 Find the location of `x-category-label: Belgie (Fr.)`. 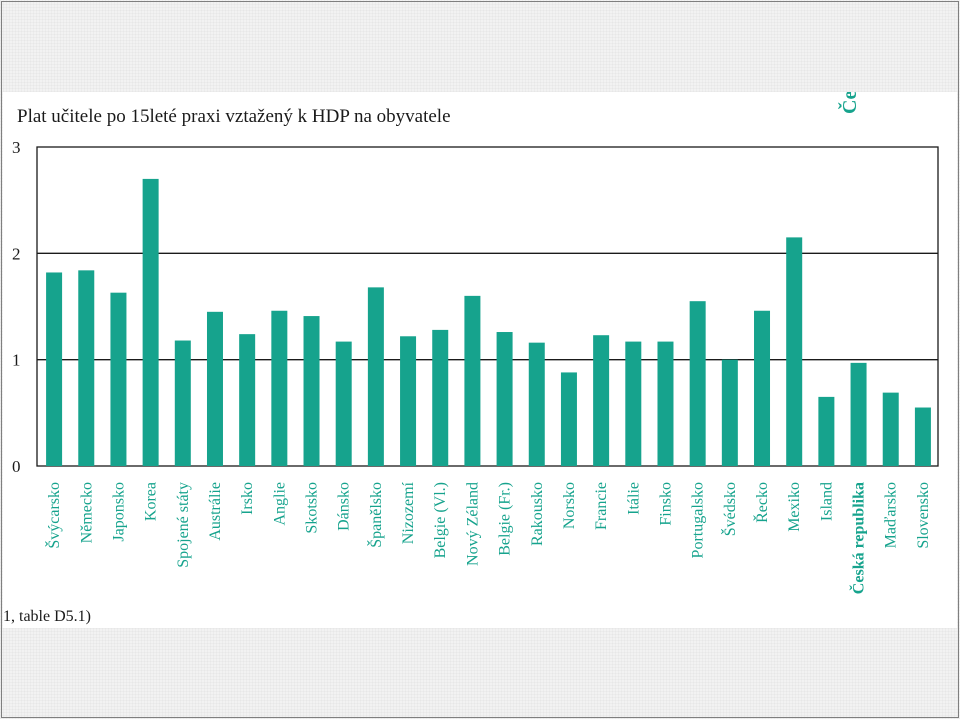

x-category-label: Belgie (Fr.) is located at coordinates (505, 519).